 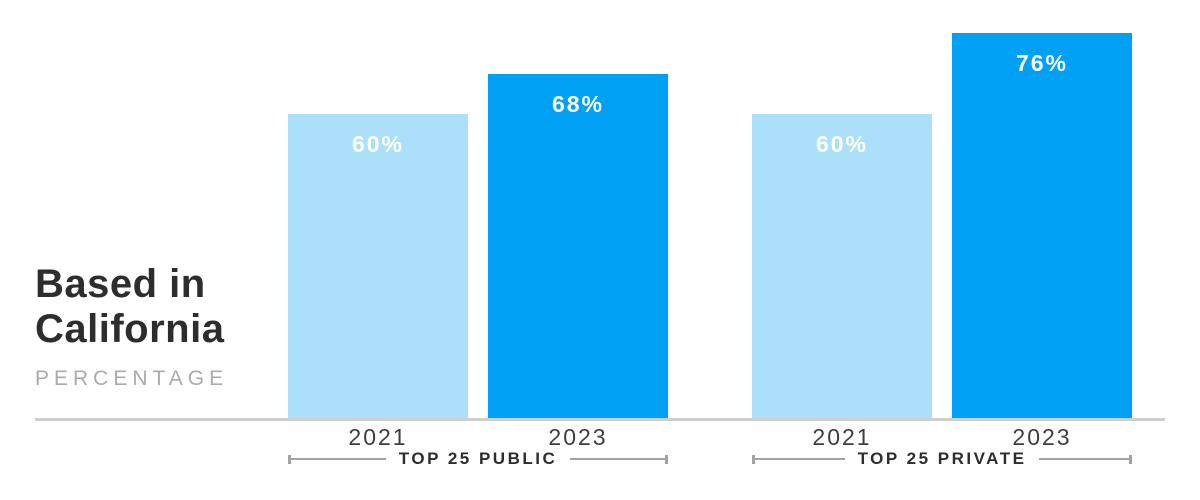 What do you see at coordinates (1042, 63) in the screenshot?
I see `bar-value-label-private-2023: 76%` at bounding box center [1042, 63].